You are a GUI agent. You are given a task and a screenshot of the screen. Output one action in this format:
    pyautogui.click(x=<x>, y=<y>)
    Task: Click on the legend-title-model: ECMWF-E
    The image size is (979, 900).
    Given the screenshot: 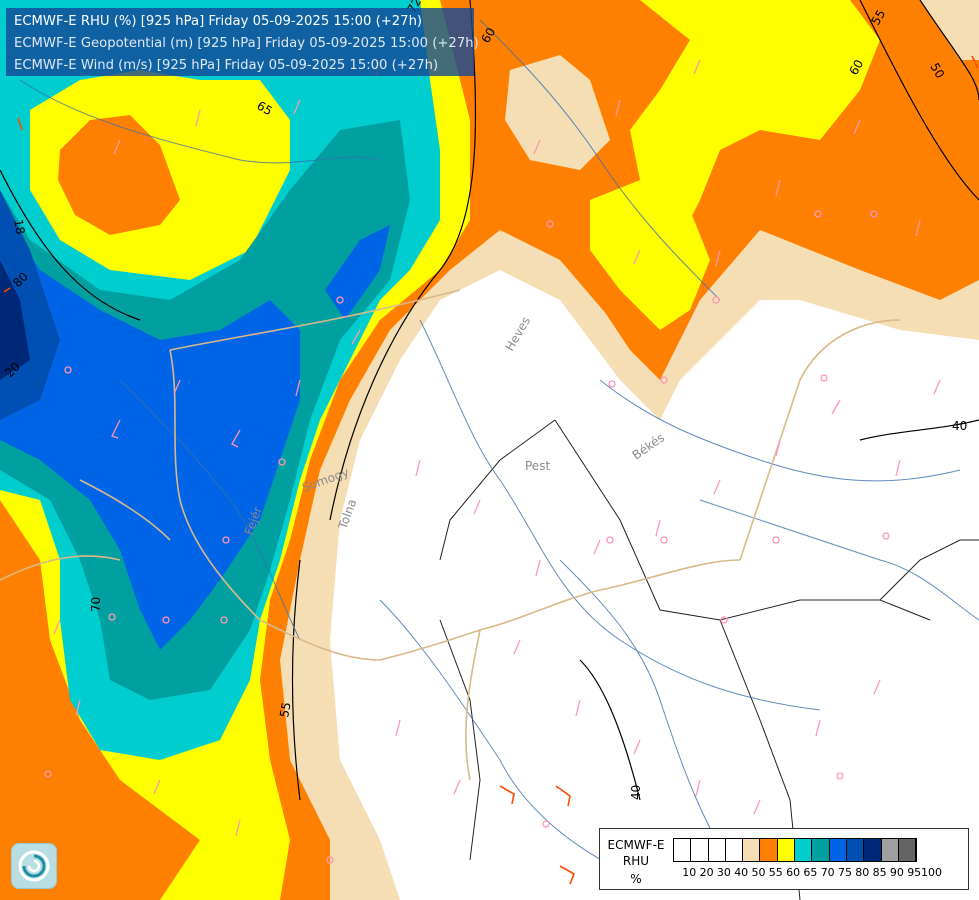 What is the action you would take?
    pyautogui.click(x=636, y=845)
    